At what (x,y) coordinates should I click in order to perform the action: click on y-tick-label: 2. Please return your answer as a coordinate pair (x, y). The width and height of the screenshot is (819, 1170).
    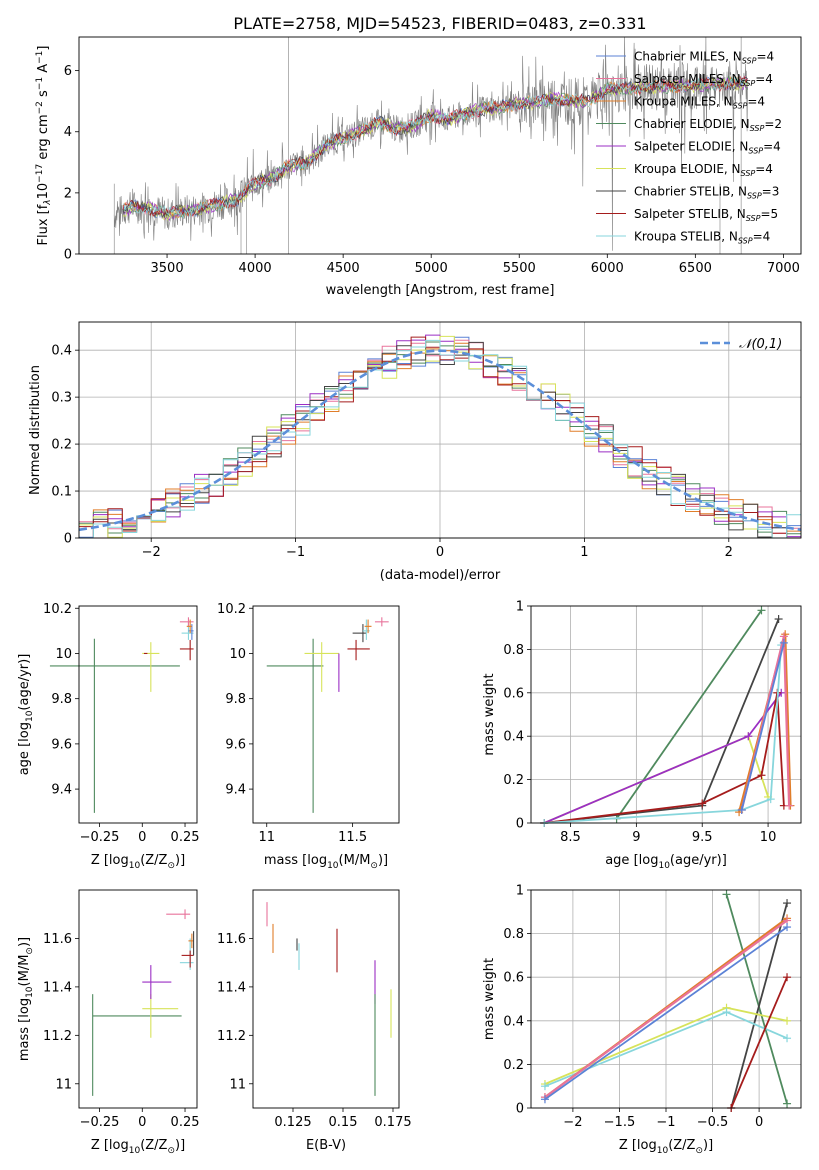
    Looking at the image, I should click on (68, 193).